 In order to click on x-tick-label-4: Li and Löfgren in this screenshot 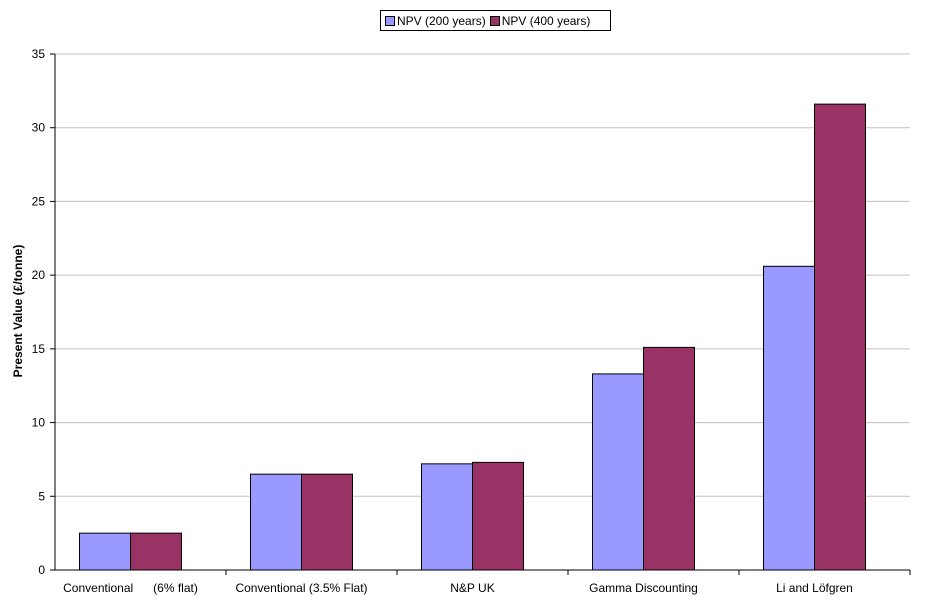, I will do `click(814, 588)`.